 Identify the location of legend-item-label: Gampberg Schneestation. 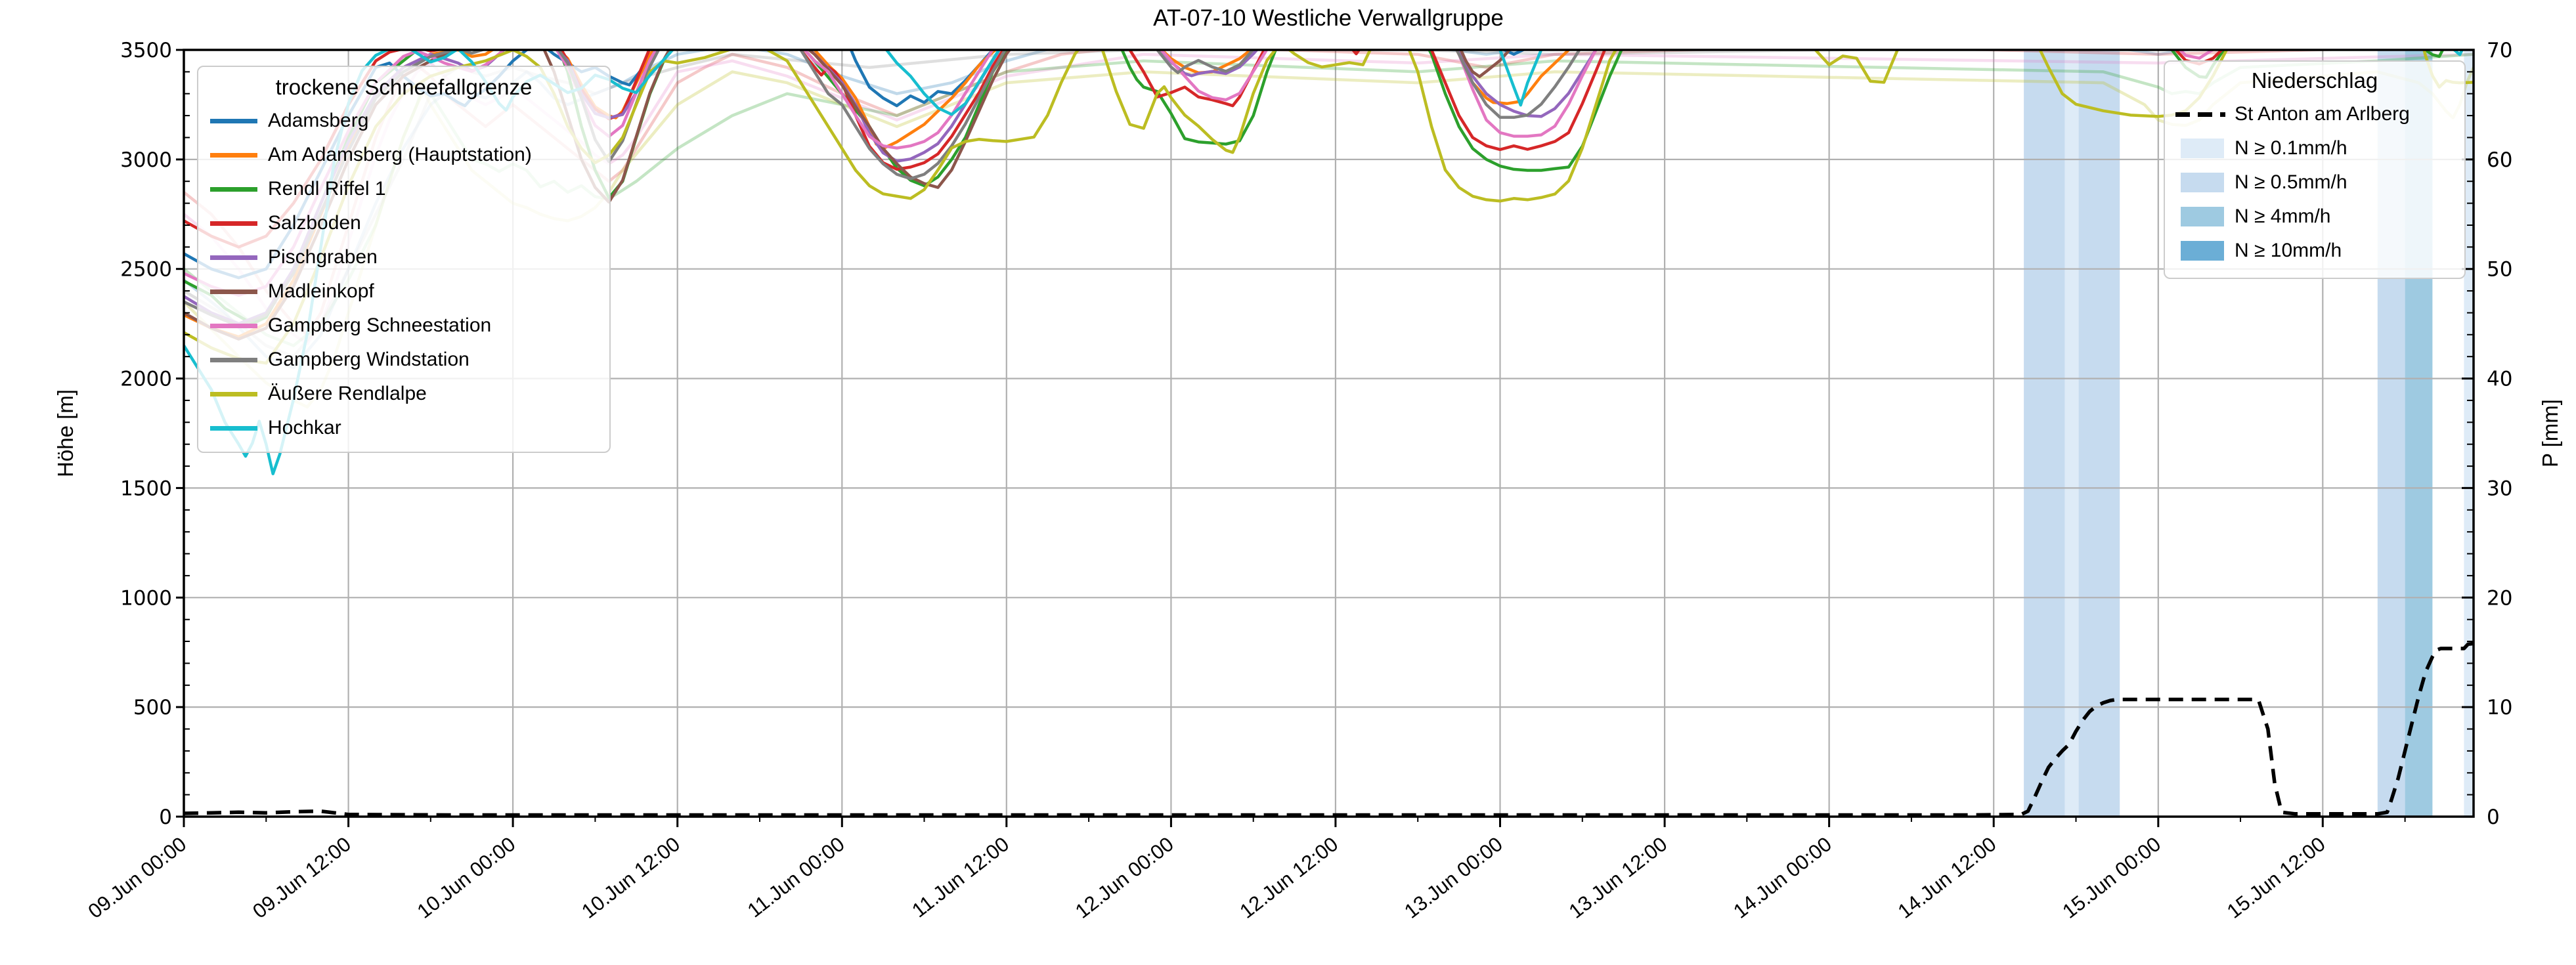
(380, 325).